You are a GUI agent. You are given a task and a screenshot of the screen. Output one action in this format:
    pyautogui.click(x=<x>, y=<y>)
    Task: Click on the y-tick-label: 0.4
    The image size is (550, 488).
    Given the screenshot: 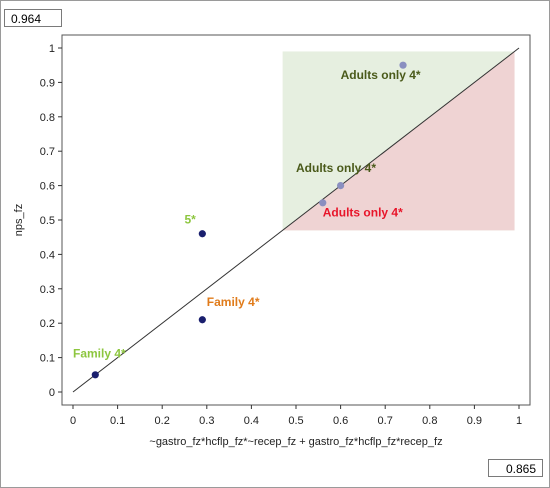 What is the action you would take?
    pyautogui.click(x=47, y=255)
    